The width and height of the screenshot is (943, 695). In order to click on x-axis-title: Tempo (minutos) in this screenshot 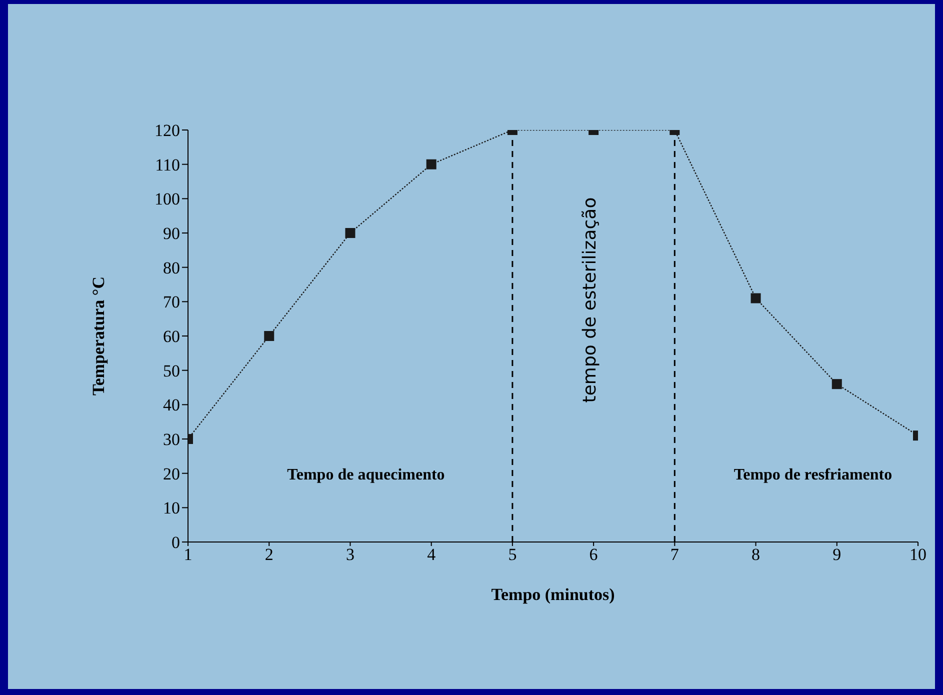, I will do `click(553, 594)`.